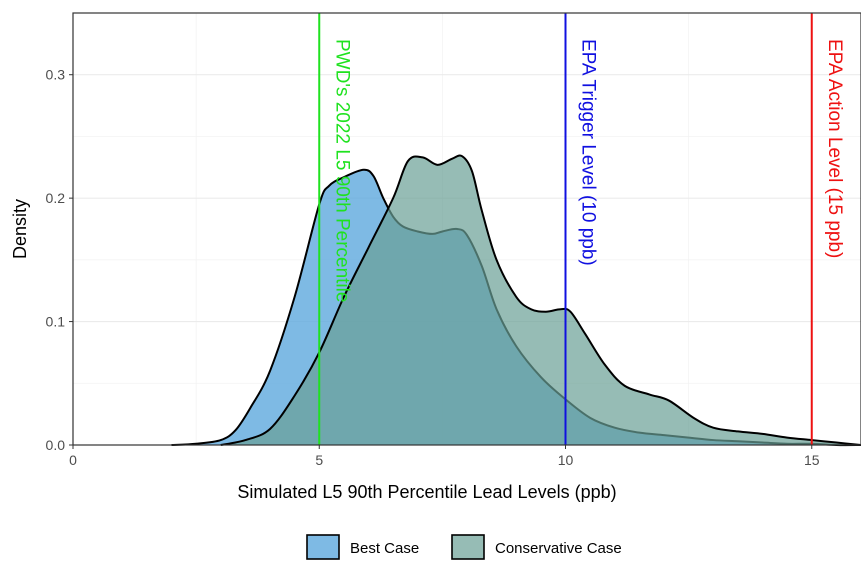  I want to click on y-tick-label: 0.0, so click(56, 445).